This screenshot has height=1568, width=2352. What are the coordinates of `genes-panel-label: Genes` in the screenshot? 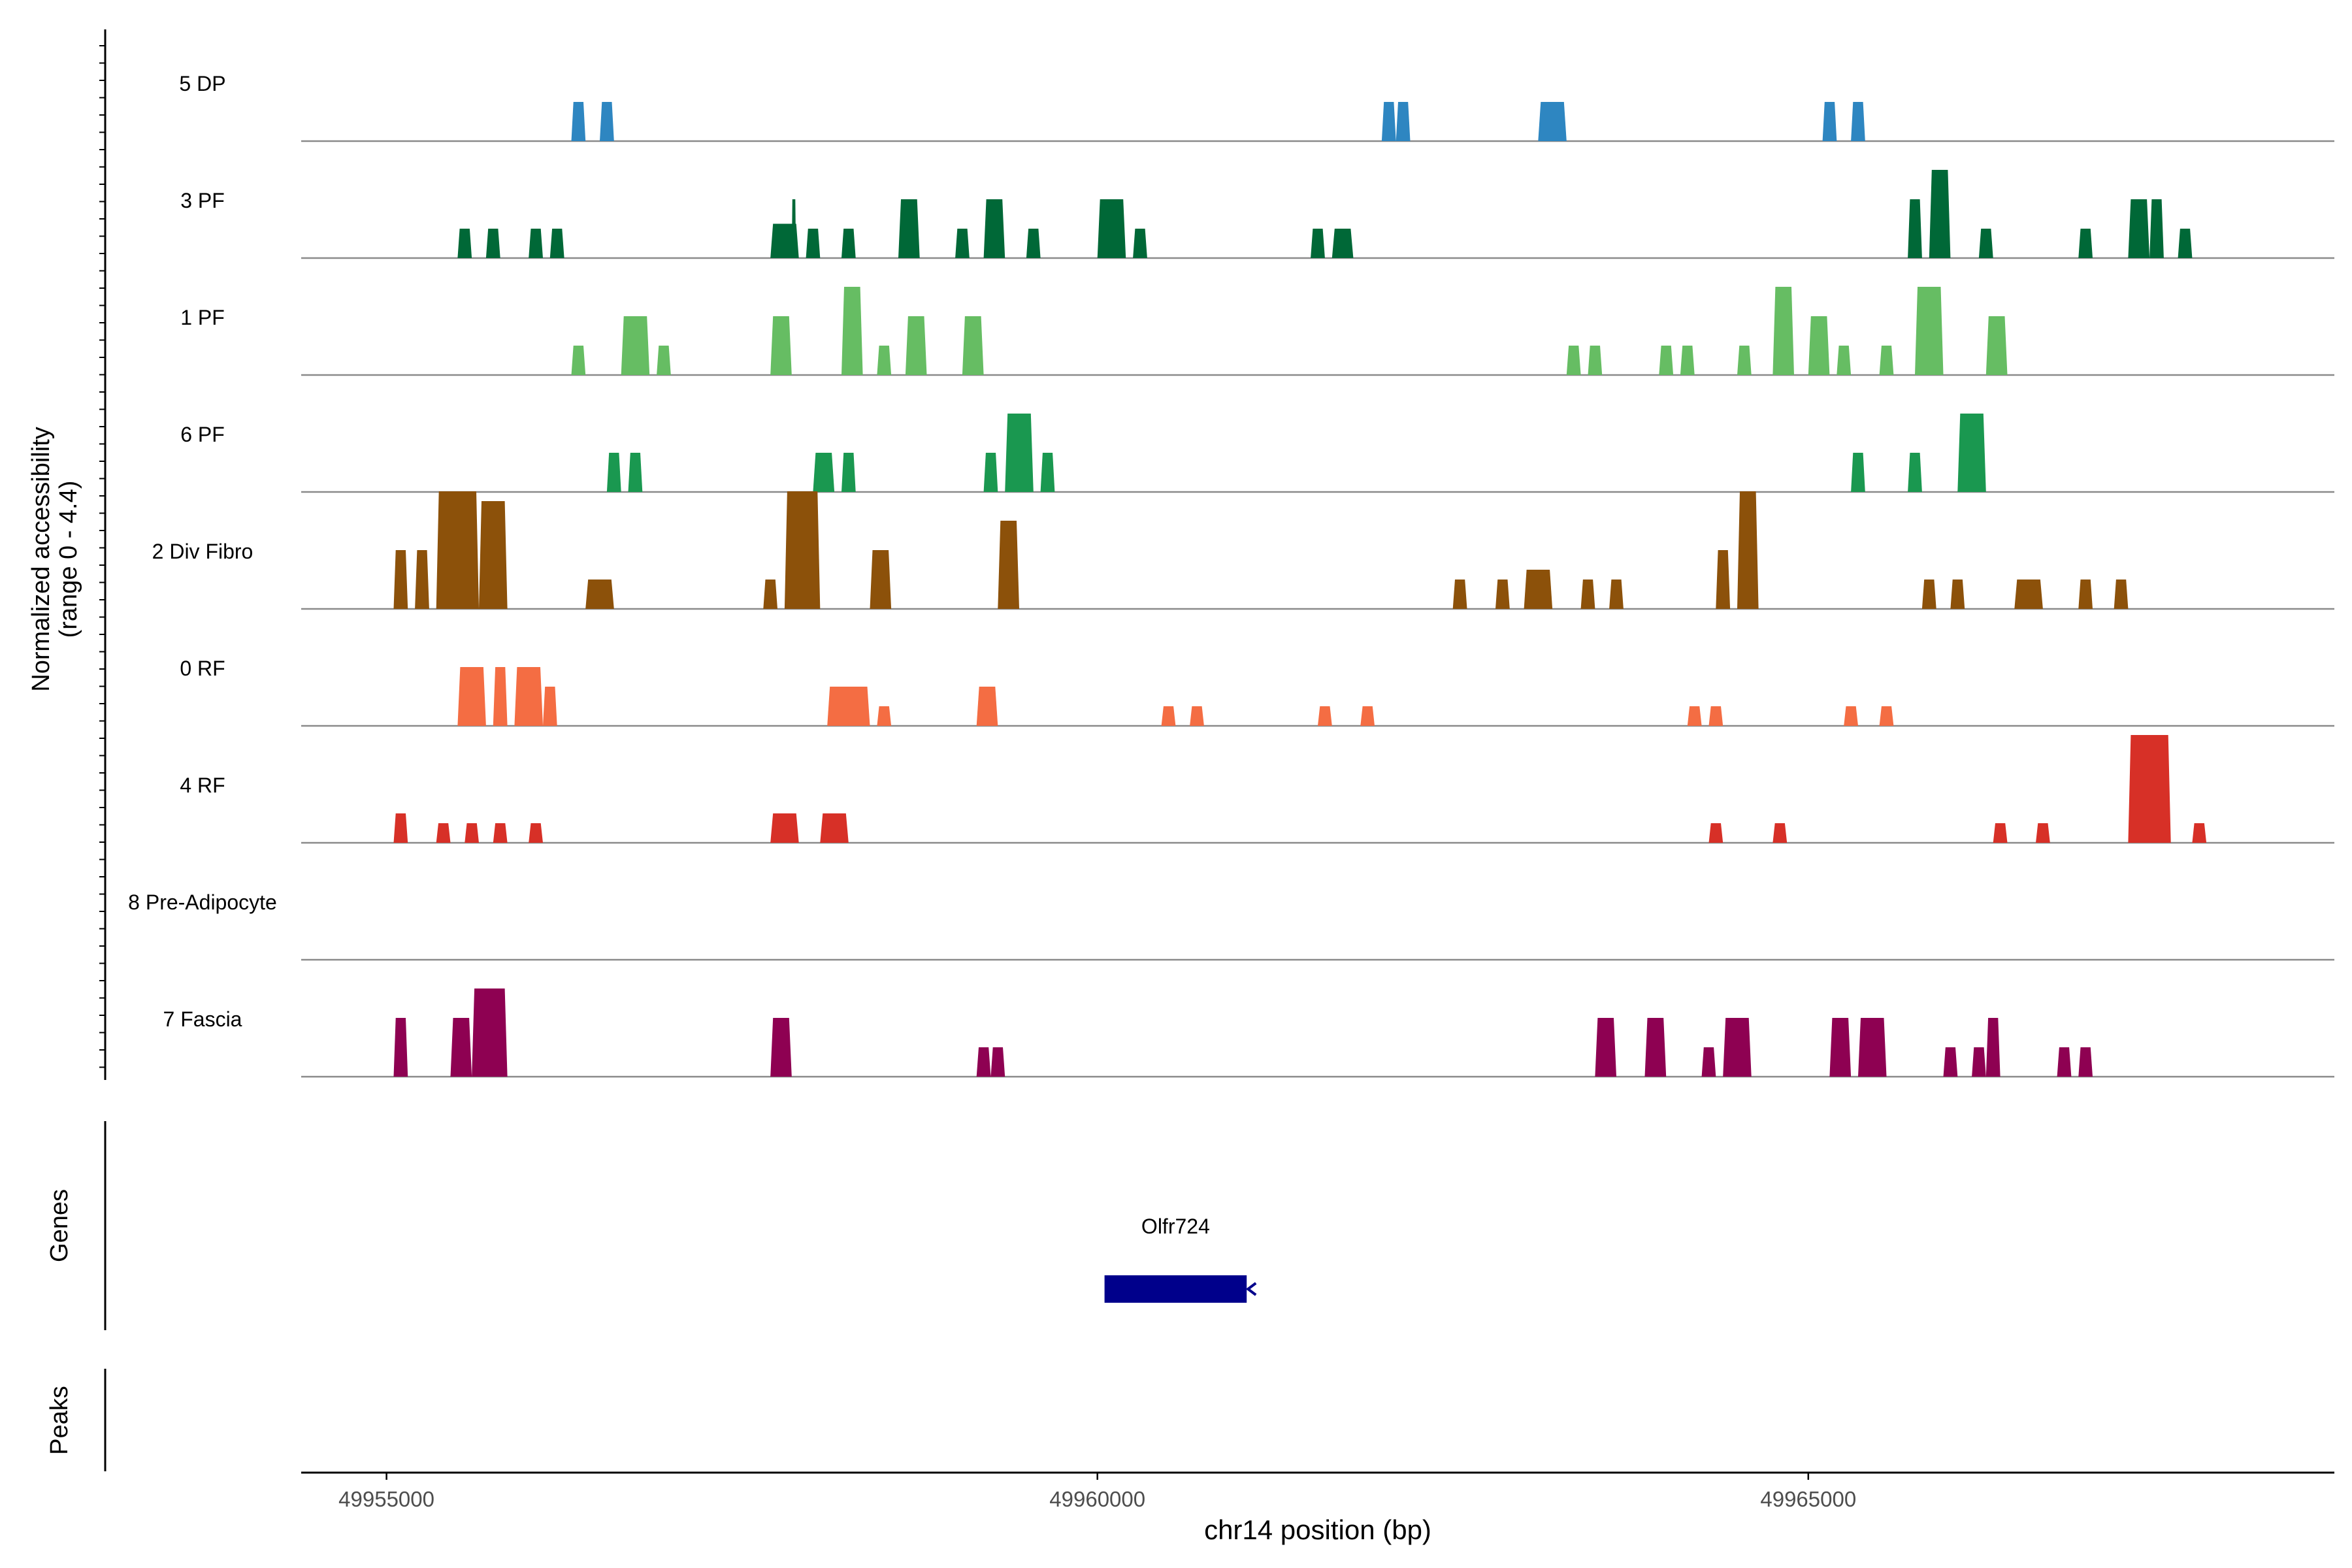 It's located at (59, 1225).